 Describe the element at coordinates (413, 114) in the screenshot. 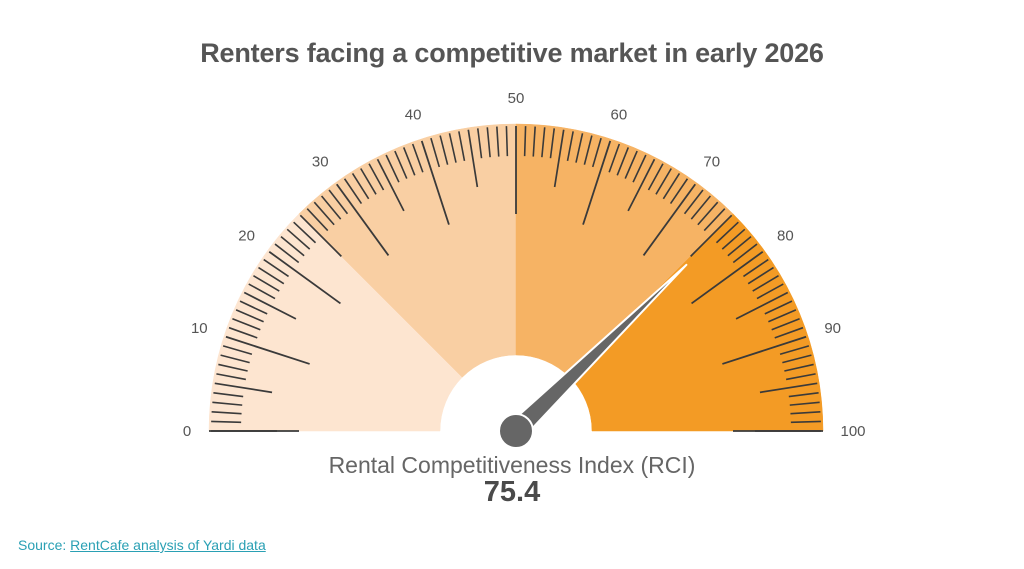

I see `gauge-tick-label: 40` at that location.